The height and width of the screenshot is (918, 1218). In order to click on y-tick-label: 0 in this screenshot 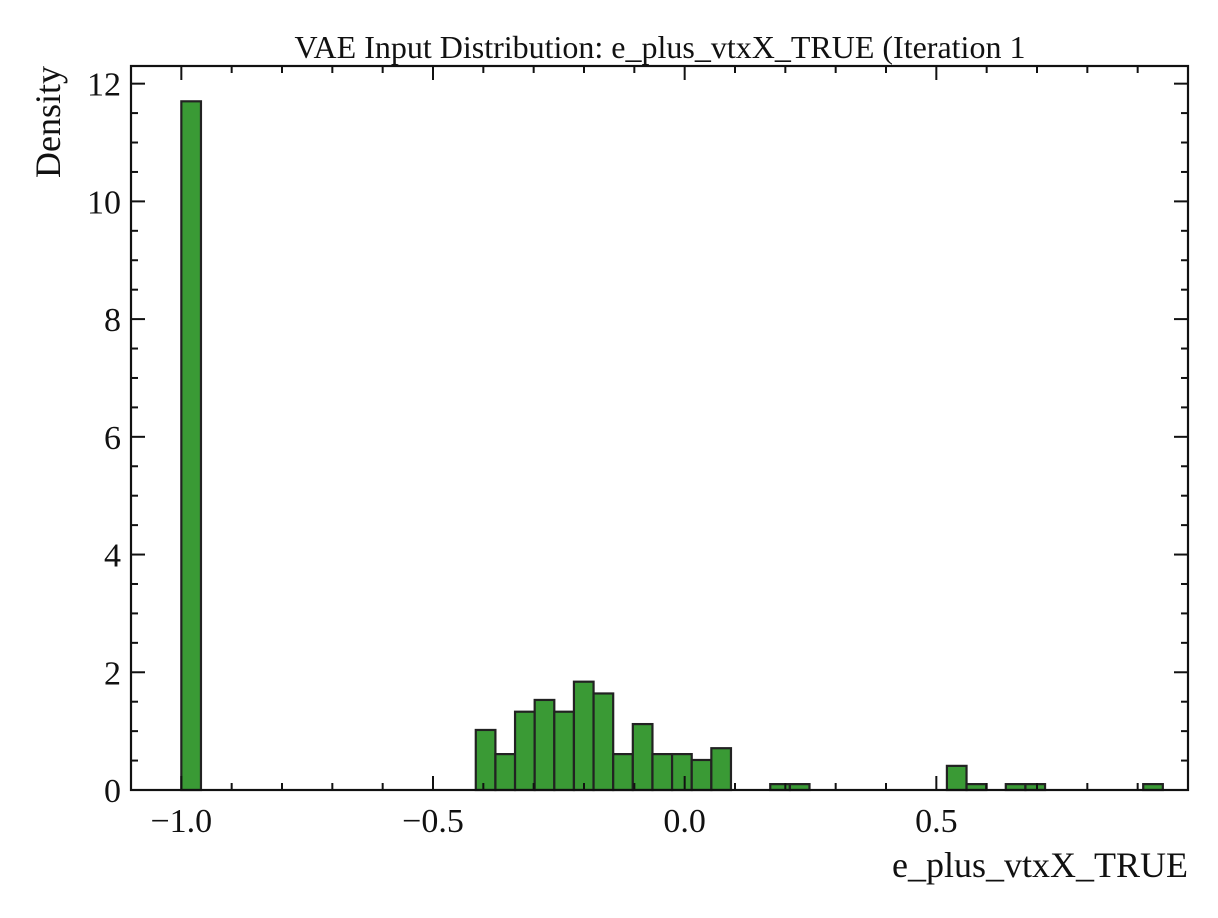, I will do `click(112, 791)`.